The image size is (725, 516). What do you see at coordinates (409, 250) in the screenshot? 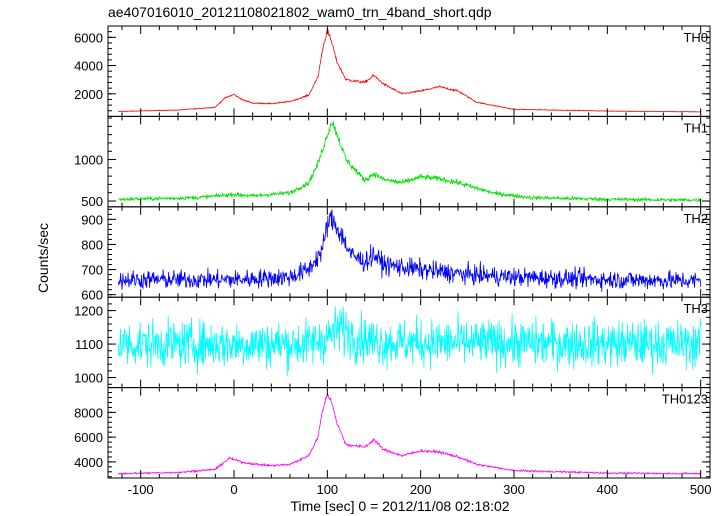
I see `series-line-th2` at bounding box center [409, 250].